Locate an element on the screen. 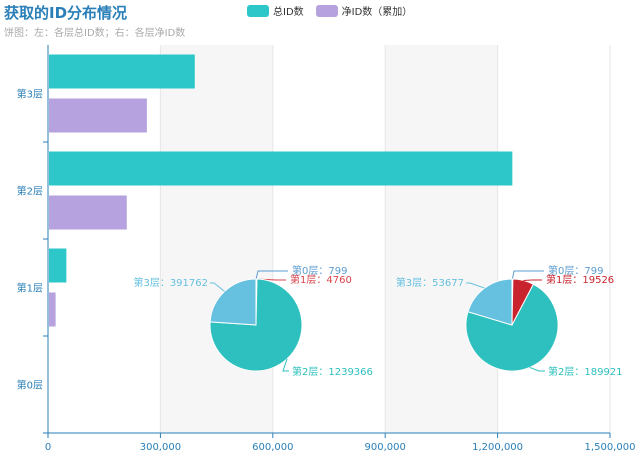  y-tick-label: 第2层 is located at coordinates (30, 191).